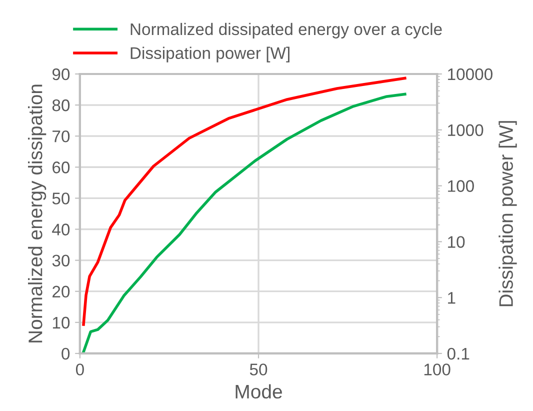  What do you see at coordinates (61, 292) in the screenshot?
I see `y-tick-label: 20` at bounding box center [61, 292].